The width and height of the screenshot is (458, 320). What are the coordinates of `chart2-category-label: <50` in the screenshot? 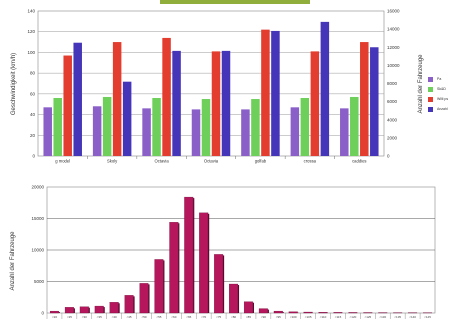 It's located at (143, 317).